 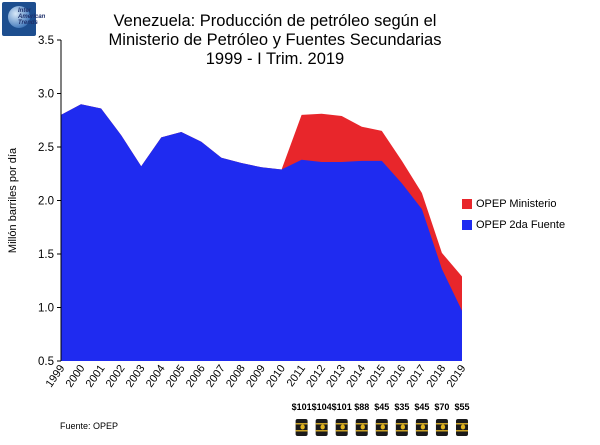 I want to click on x-tick-label: 2017, so click(x=416, y=376).